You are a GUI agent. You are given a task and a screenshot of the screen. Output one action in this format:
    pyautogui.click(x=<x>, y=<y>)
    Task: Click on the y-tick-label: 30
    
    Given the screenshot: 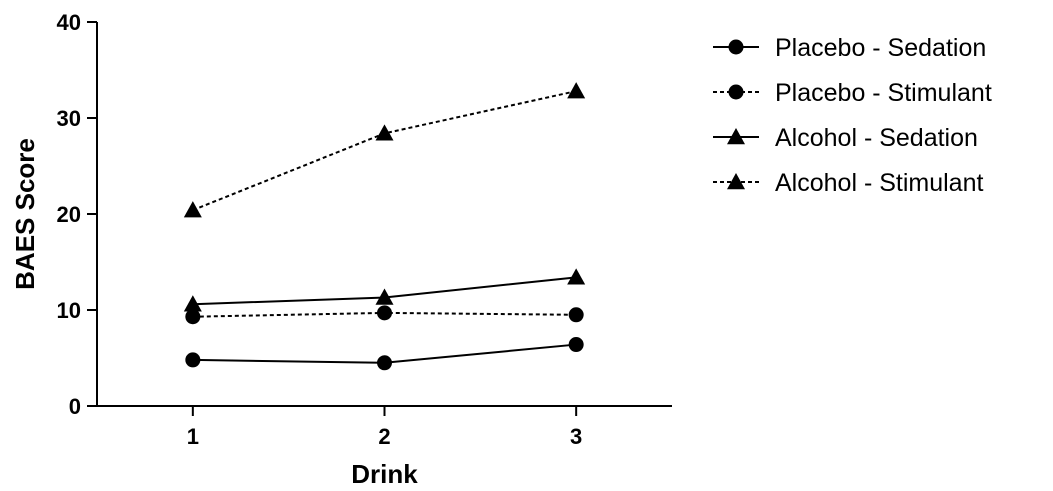 What is the action you would take?
    pyautogui.click(x=69, y=118)
    